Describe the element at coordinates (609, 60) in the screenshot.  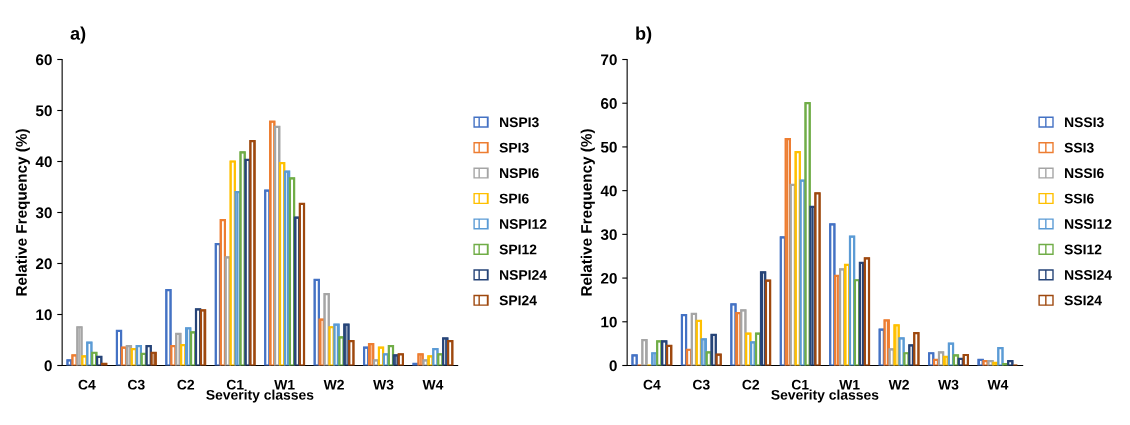
I see `y-tick-label: 70` at that location.